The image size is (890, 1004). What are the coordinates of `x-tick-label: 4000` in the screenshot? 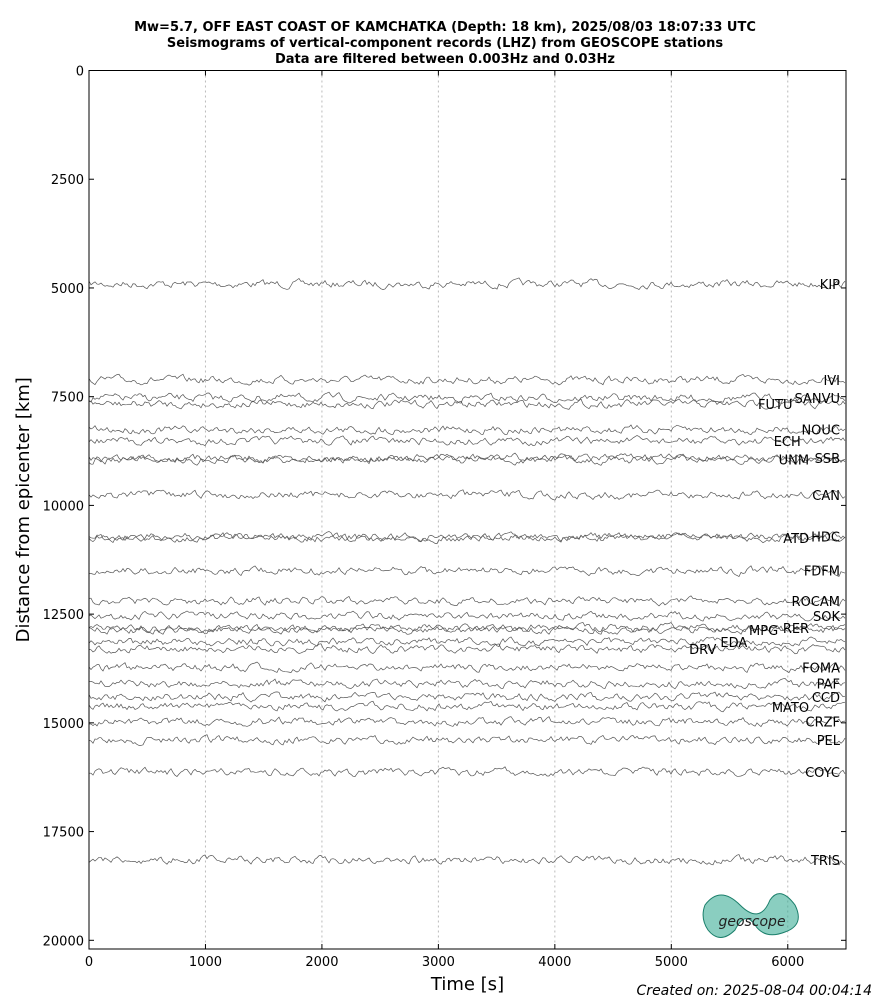 It's located at (554, 962).